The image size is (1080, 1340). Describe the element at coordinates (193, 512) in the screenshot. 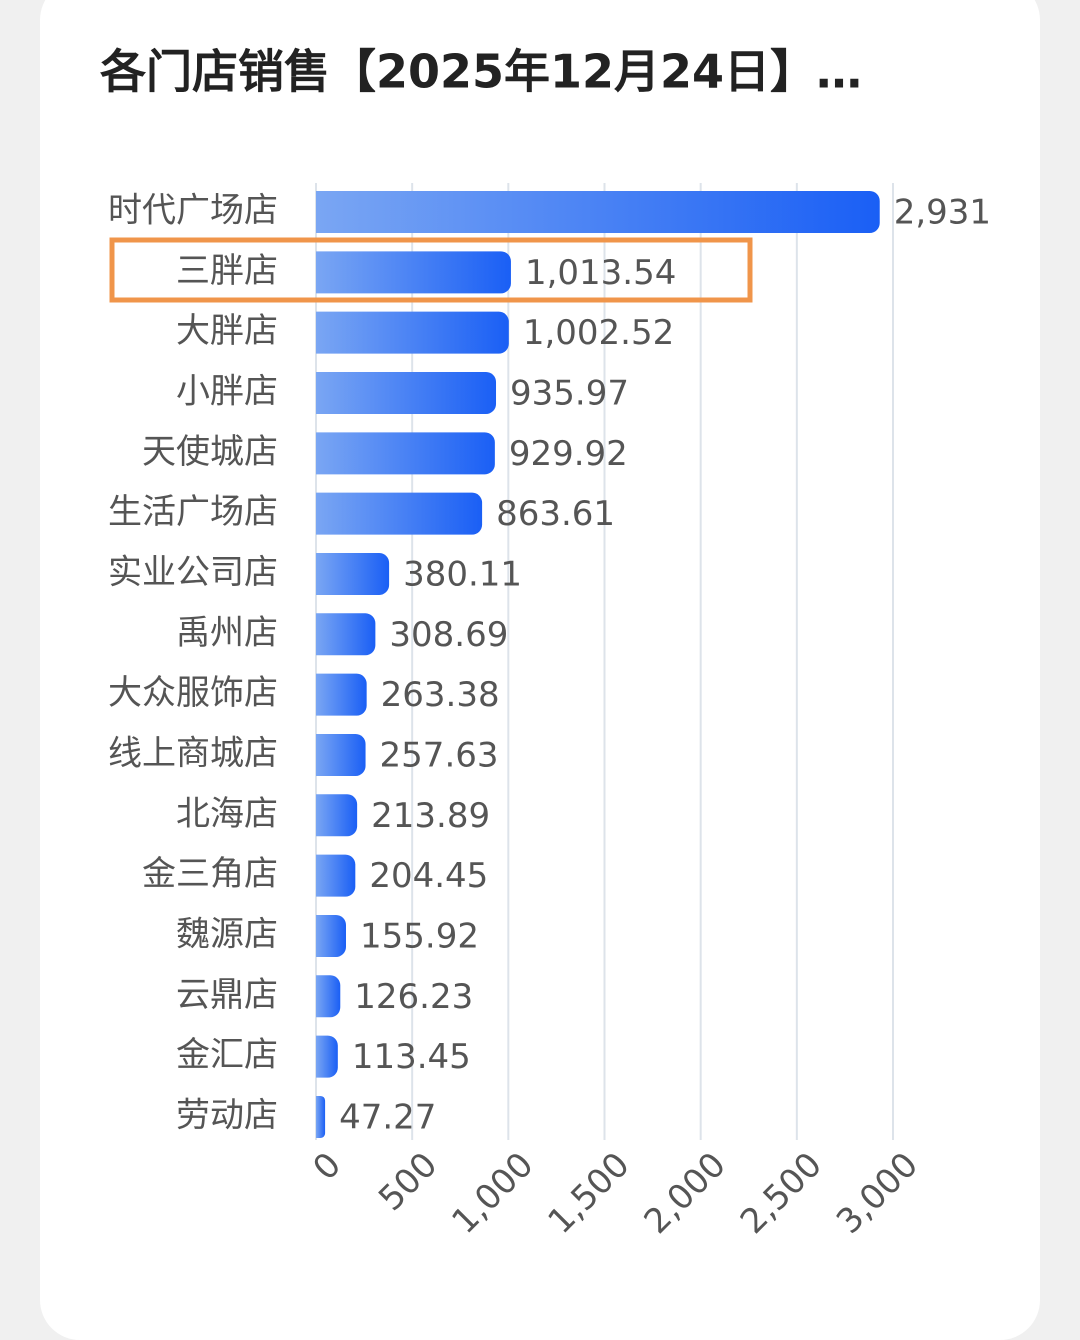

I see `y-tick-label: 生活广场店` at that location.